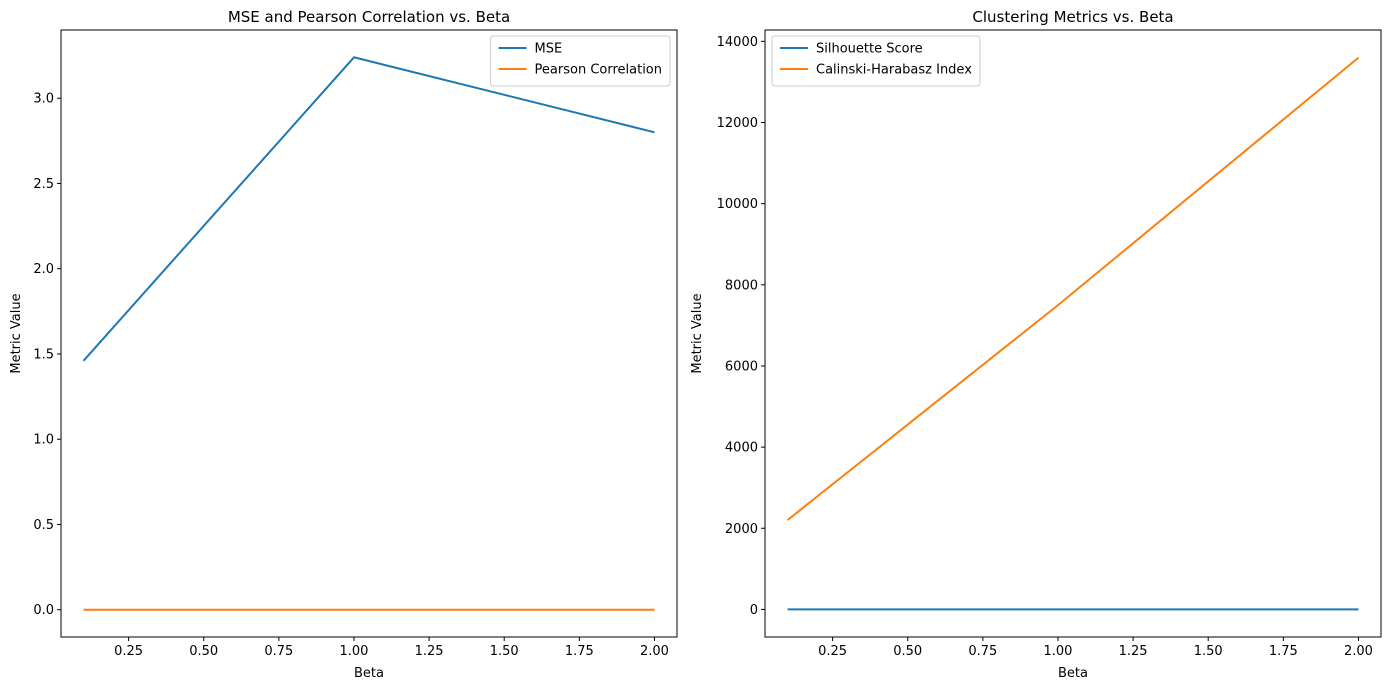 Image resolution: width=1390 pixels, height=690 pixels. What do you see at coordinates (549, 49) in the screenshot?
I see `left-legend-label: MSE` at bounding box center [549, 49].